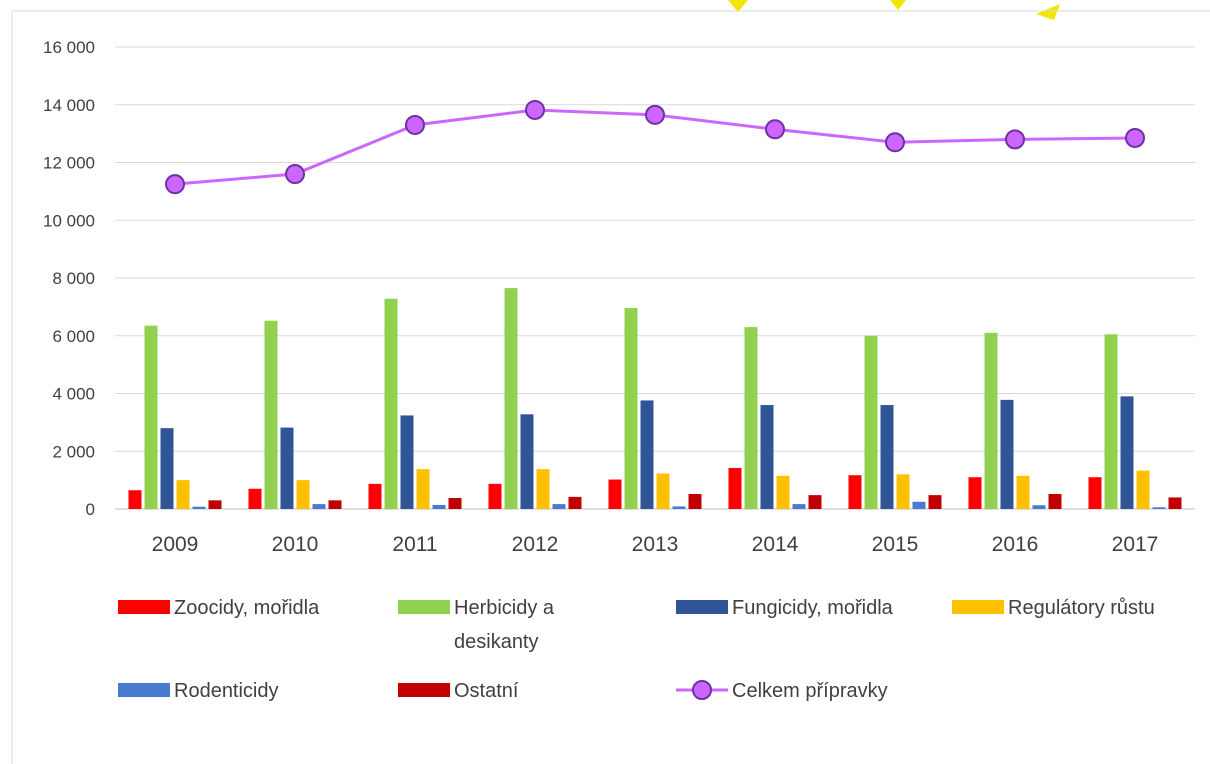 This screenshot has width=1210, height=764. I want to click on legend-label: Fungicidy, mořidla, so click(813, 608).